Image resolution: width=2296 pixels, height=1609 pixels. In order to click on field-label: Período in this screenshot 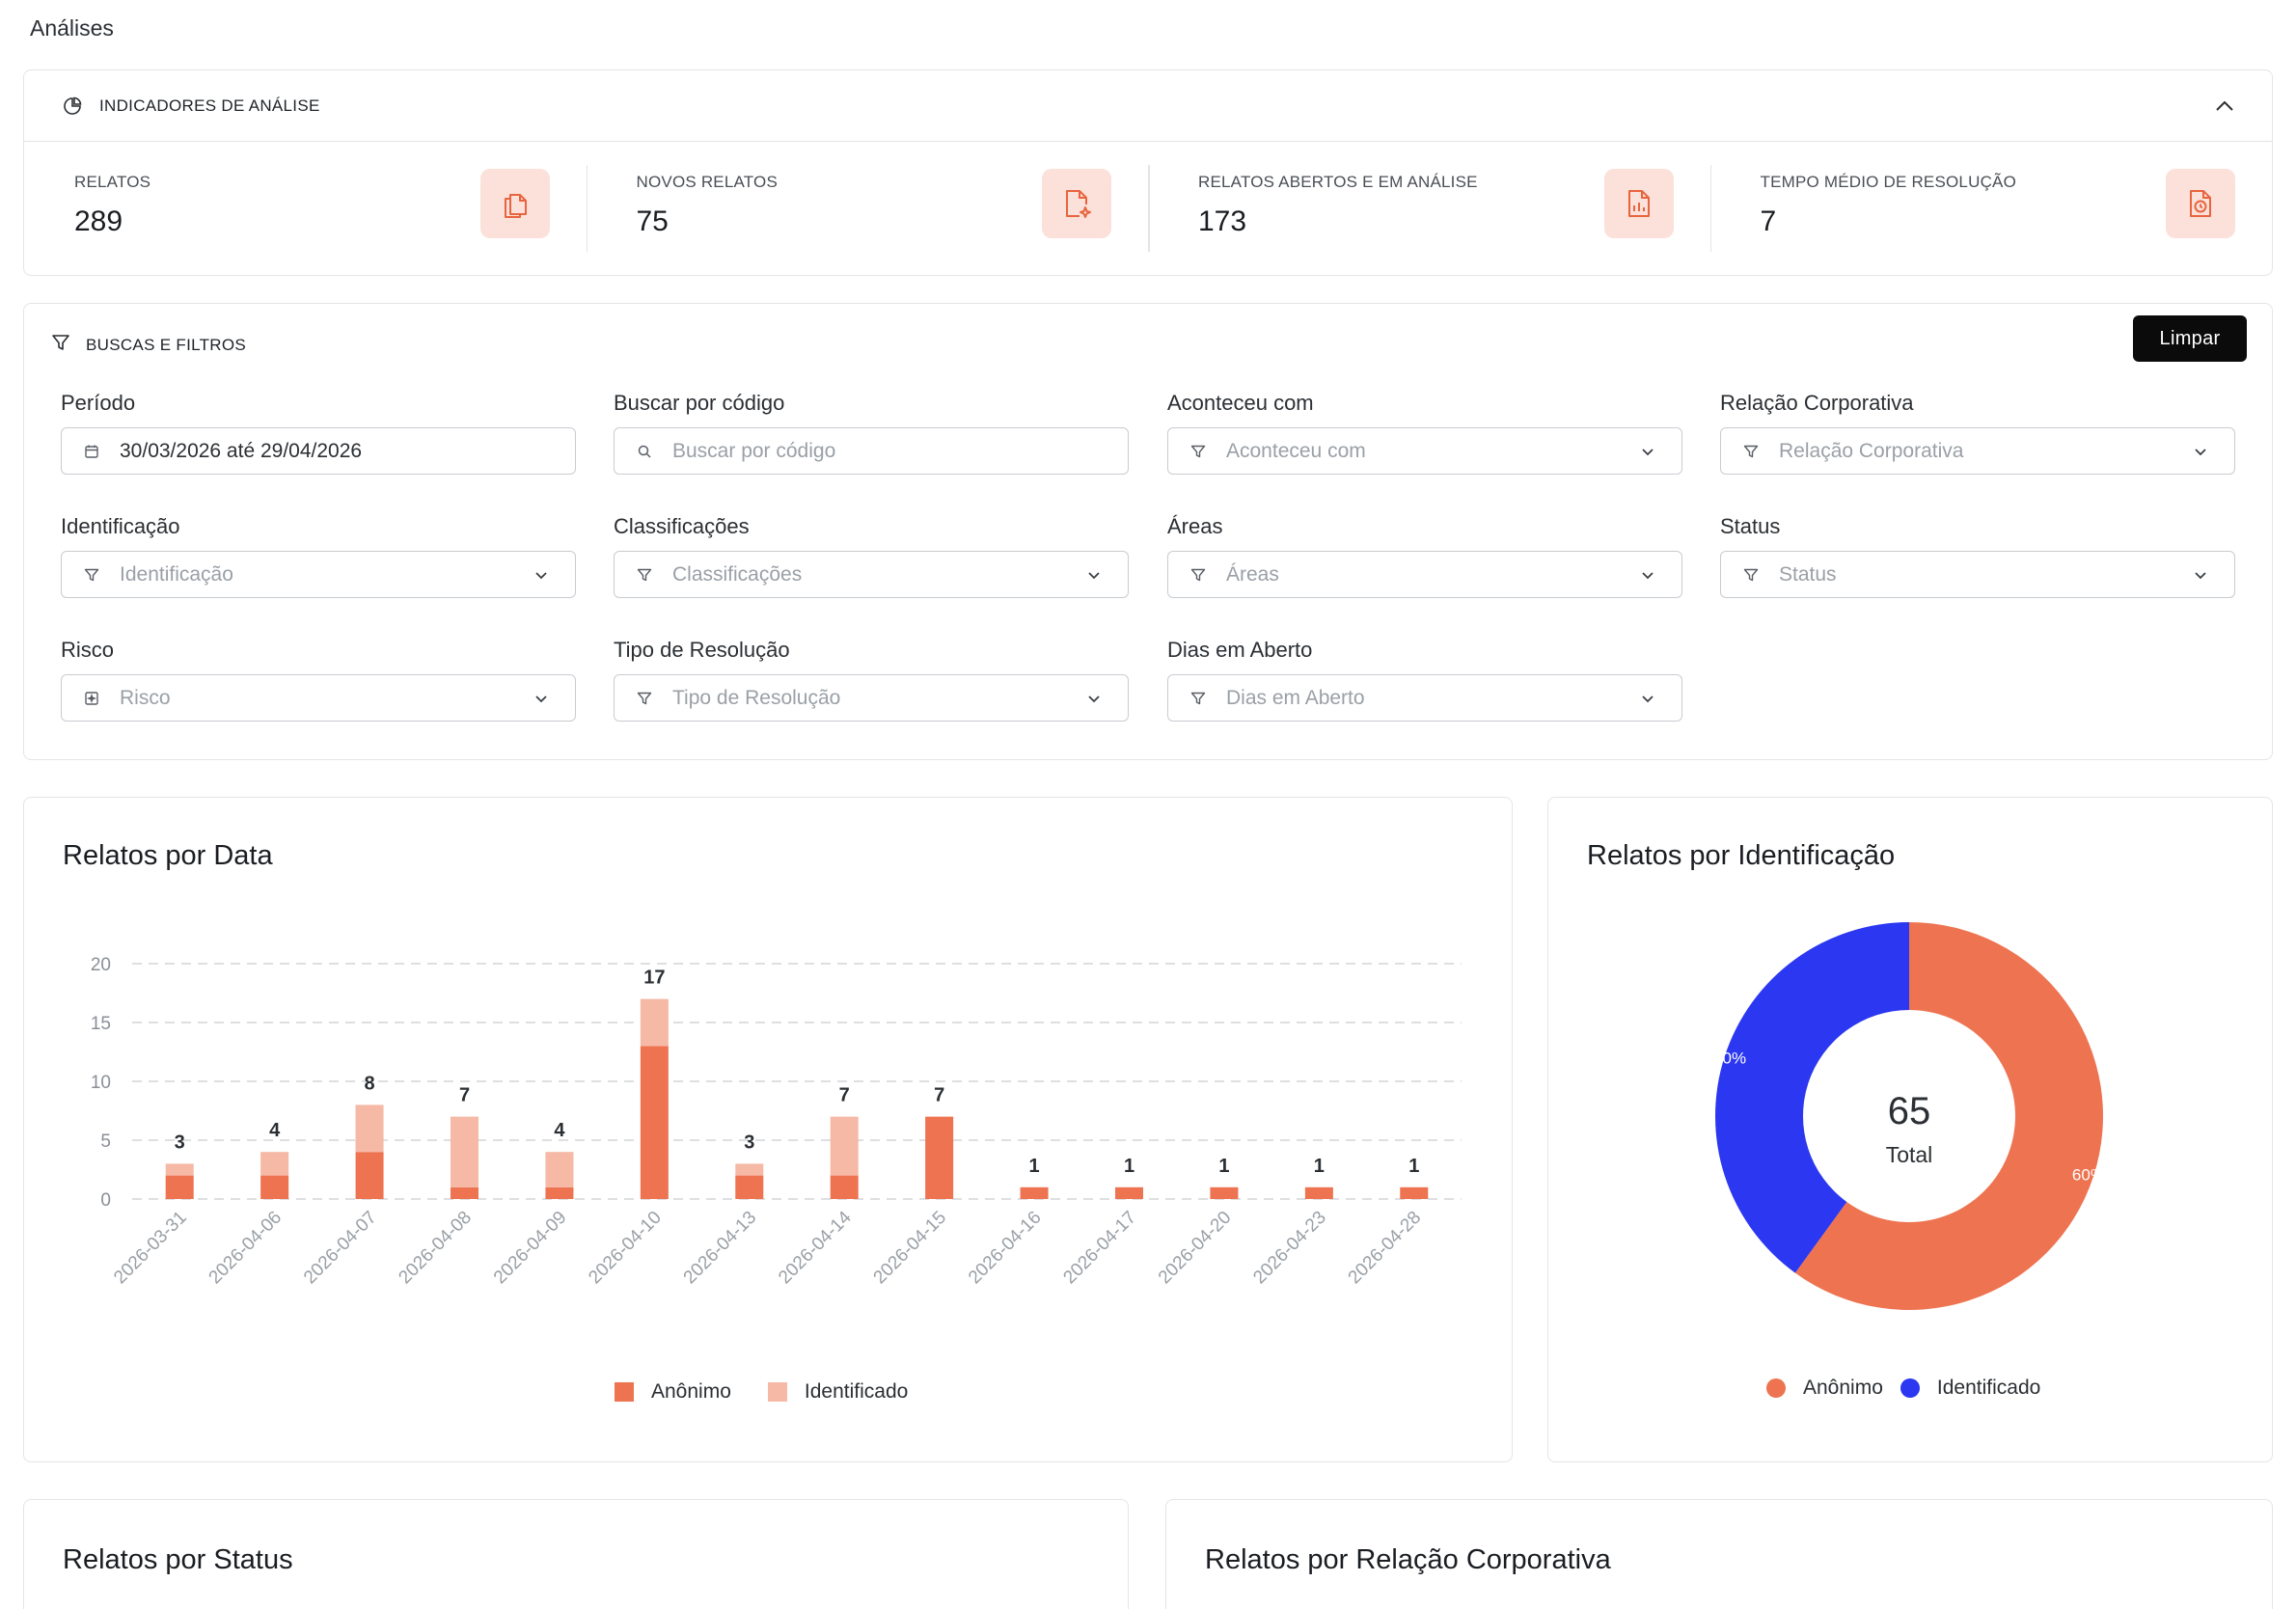, I will do `click(98, 403)`.